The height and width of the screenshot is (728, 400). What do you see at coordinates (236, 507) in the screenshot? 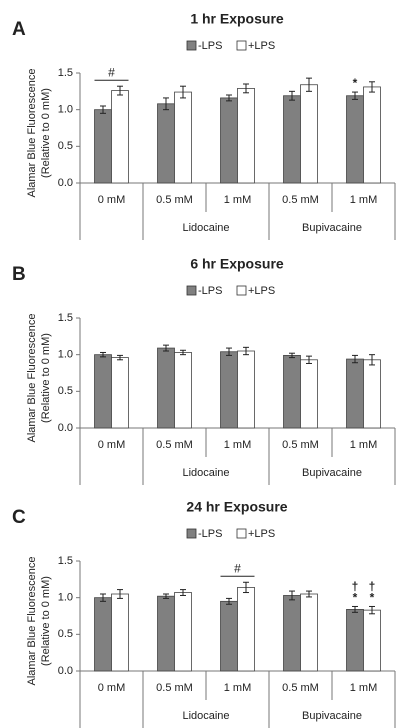
I see `chart-title: 24 hr Exposure` at bounding box center [236, 507].